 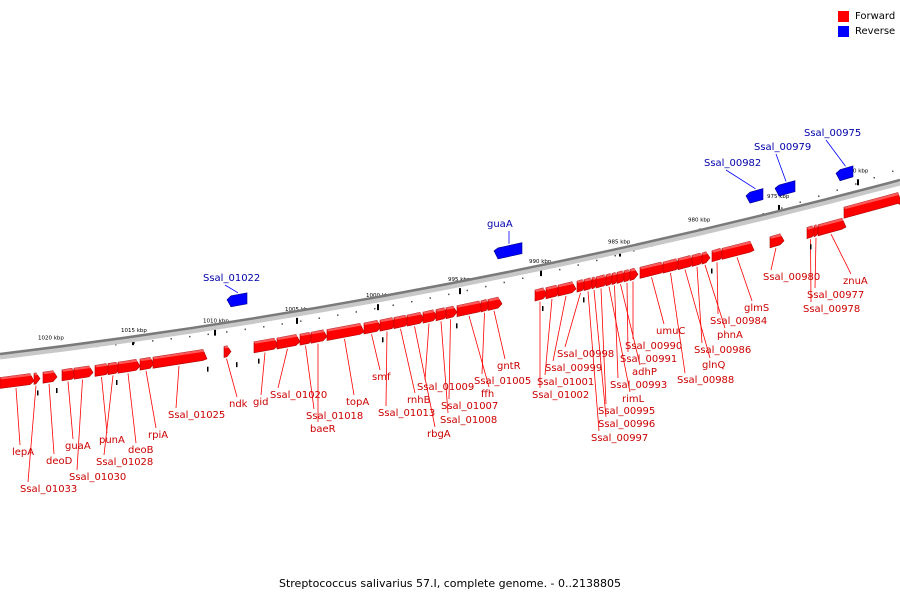 What do you see at coordinates (459, 280) in the screenshot?
I see `ruler-tick-label: 995 kbp` at bounding box center [459, 280].